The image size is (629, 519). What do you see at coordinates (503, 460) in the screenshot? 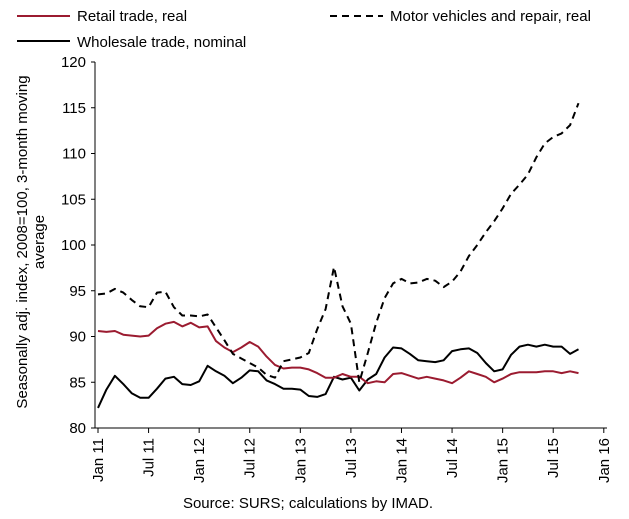
I see `x-tick-label: Jan 15` at bounding box center [503, 460].